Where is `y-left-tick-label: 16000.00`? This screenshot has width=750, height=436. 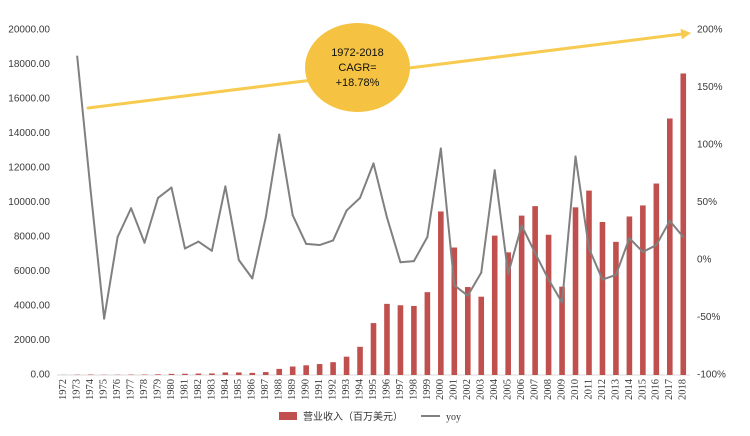
y-left-tick-label: 16000.00 is located at coordinates (29, 99).